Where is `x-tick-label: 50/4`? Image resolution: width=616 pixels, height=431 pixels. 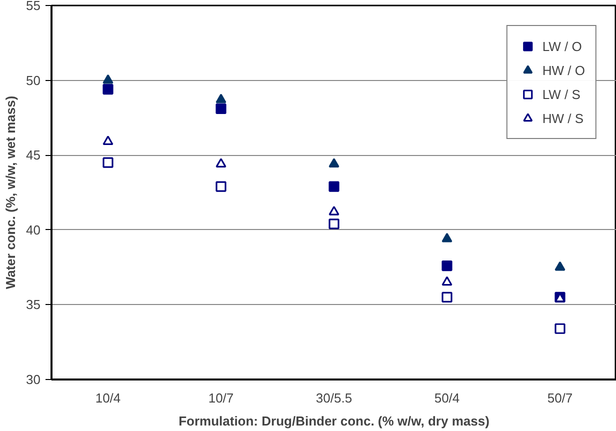 x-tick-label: 50/4 is located at coordinates (447, 398).